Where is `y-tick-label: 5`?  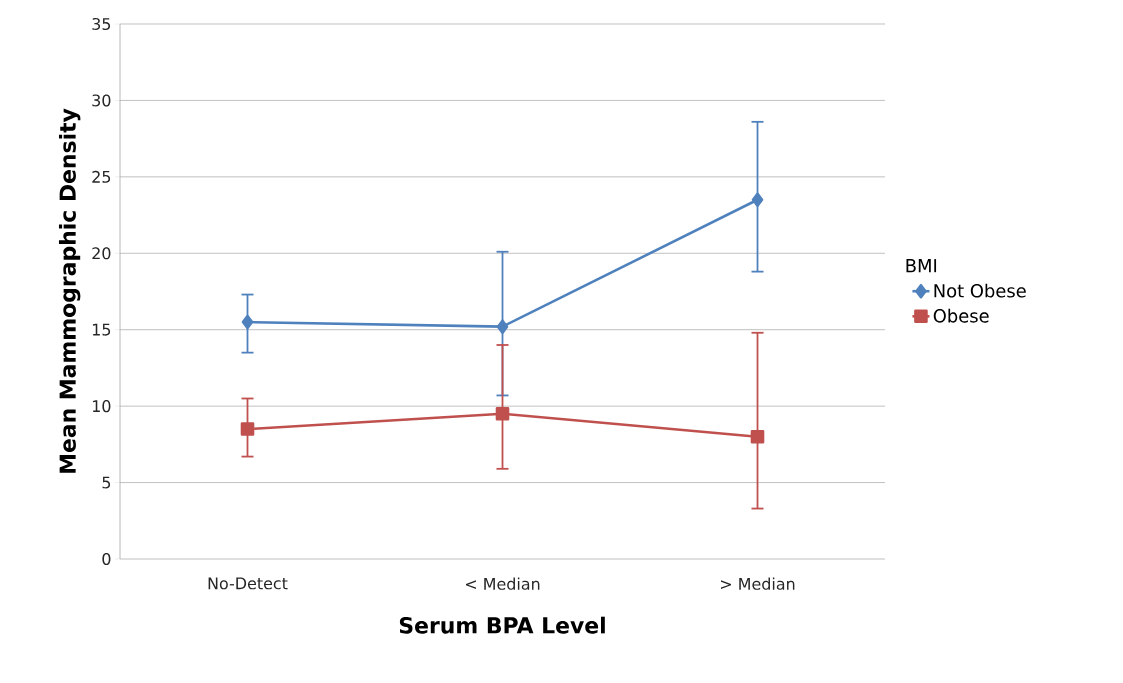 y-tick-label: 5 is located at coordinates (106, 482).